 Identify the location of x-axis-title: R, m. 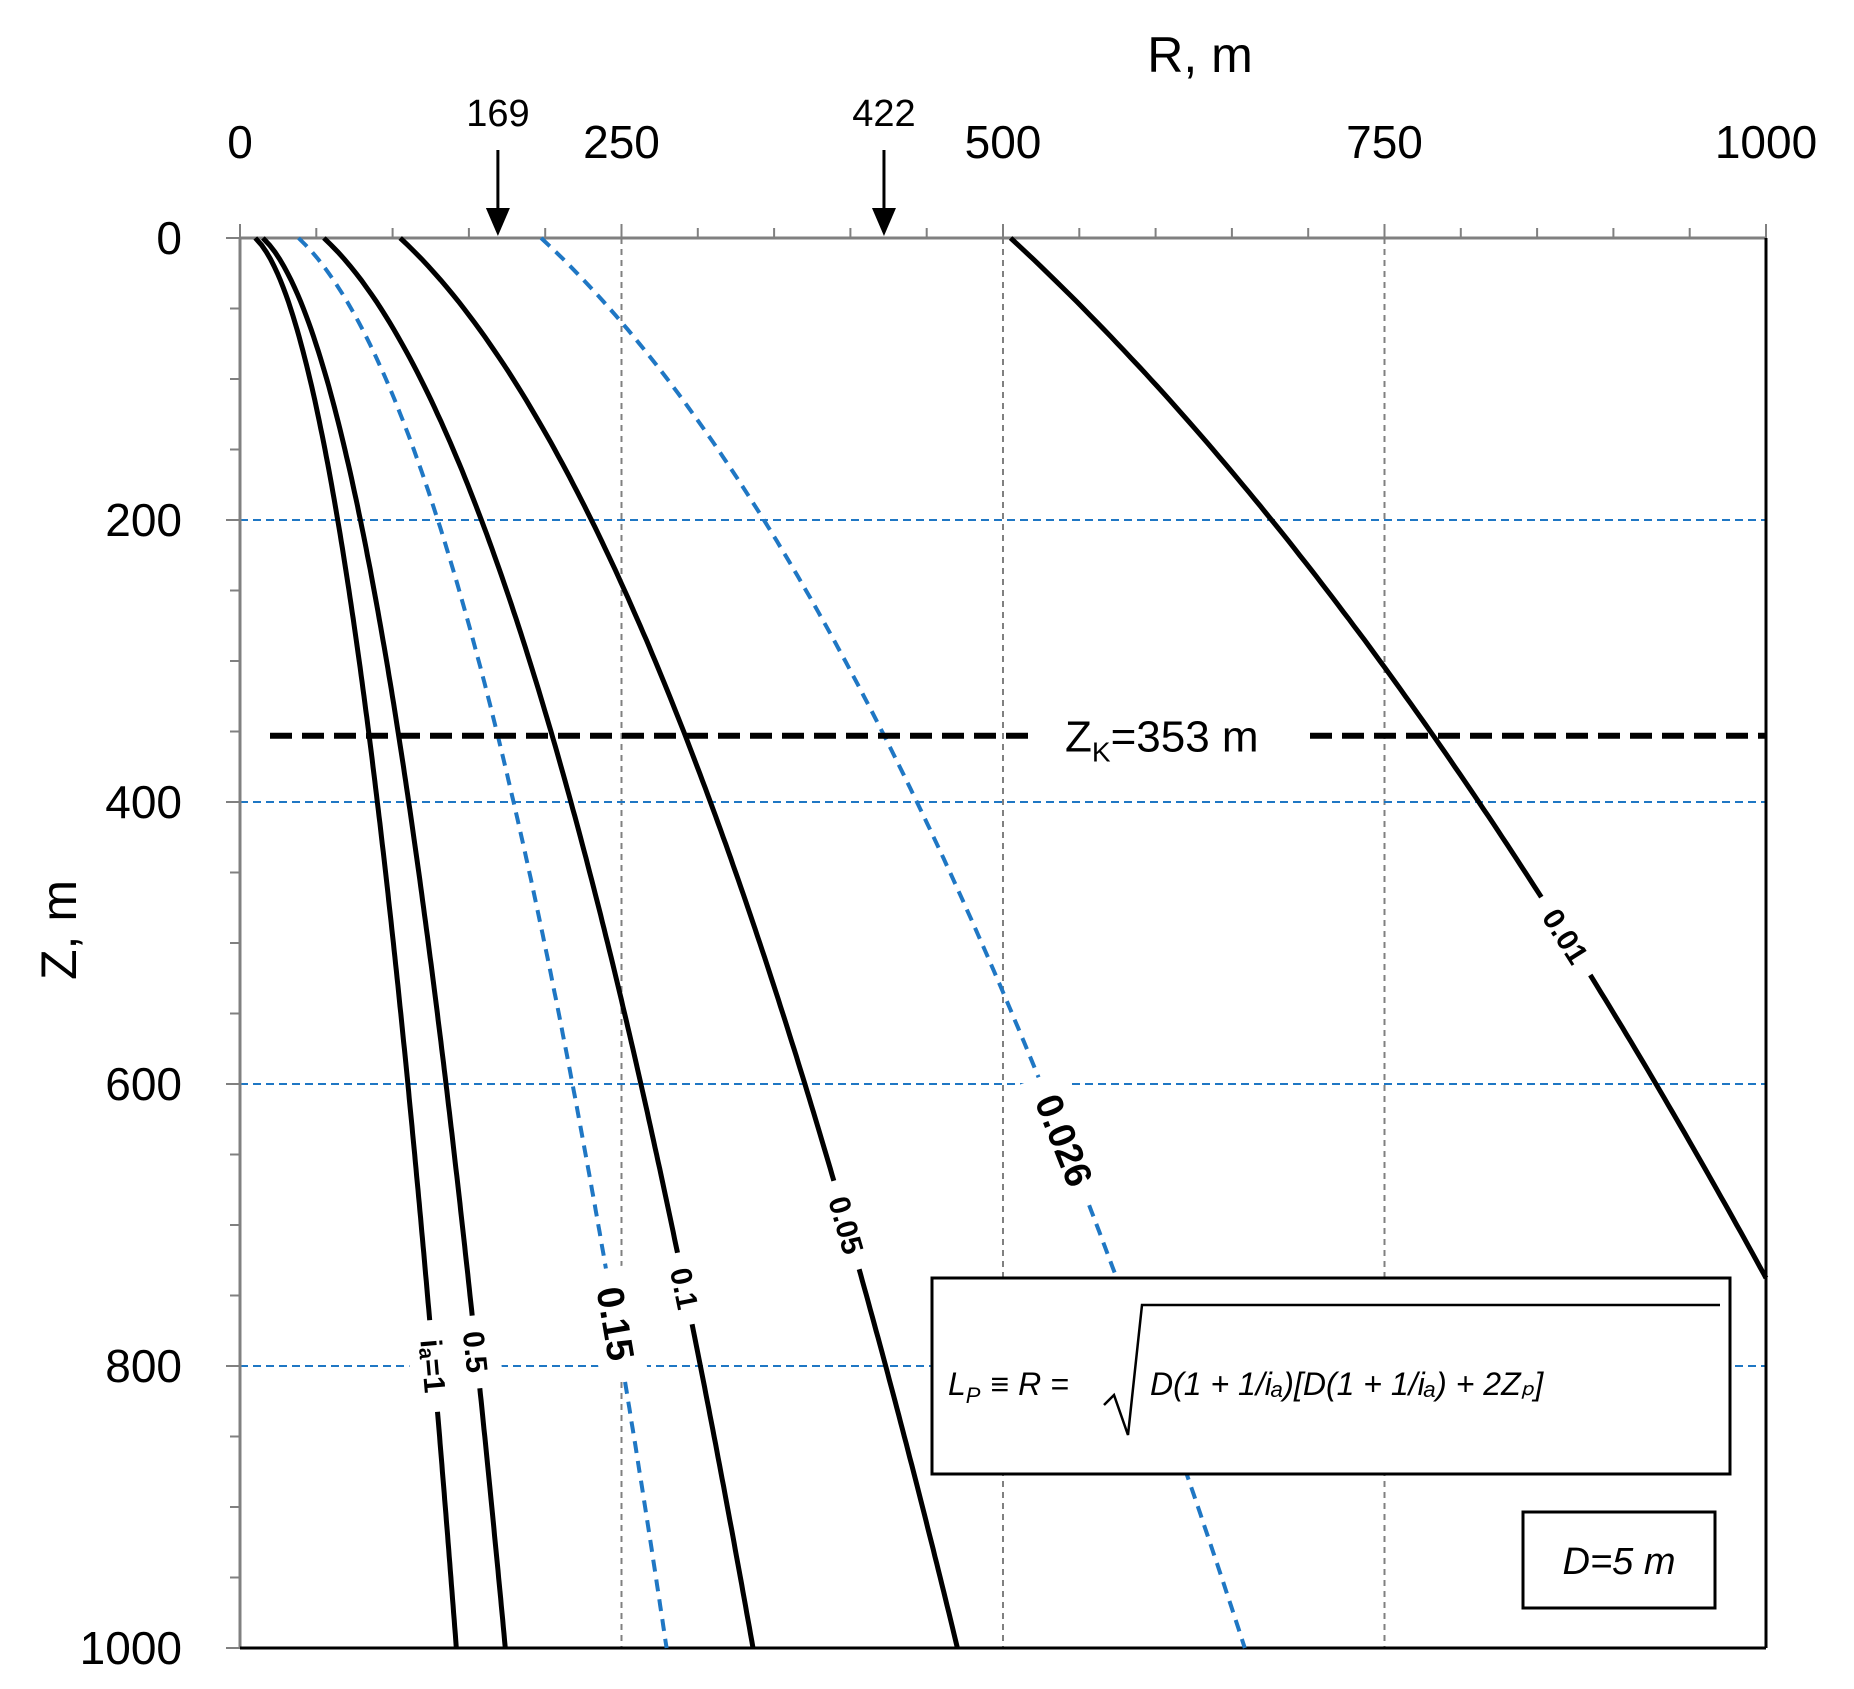
(1200, 55).